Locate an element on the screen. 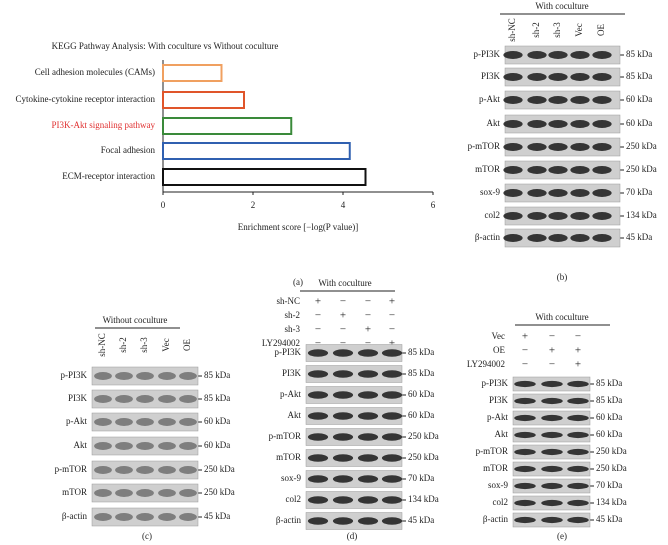  panel-label: (d) is located at coordinates (352, 536).